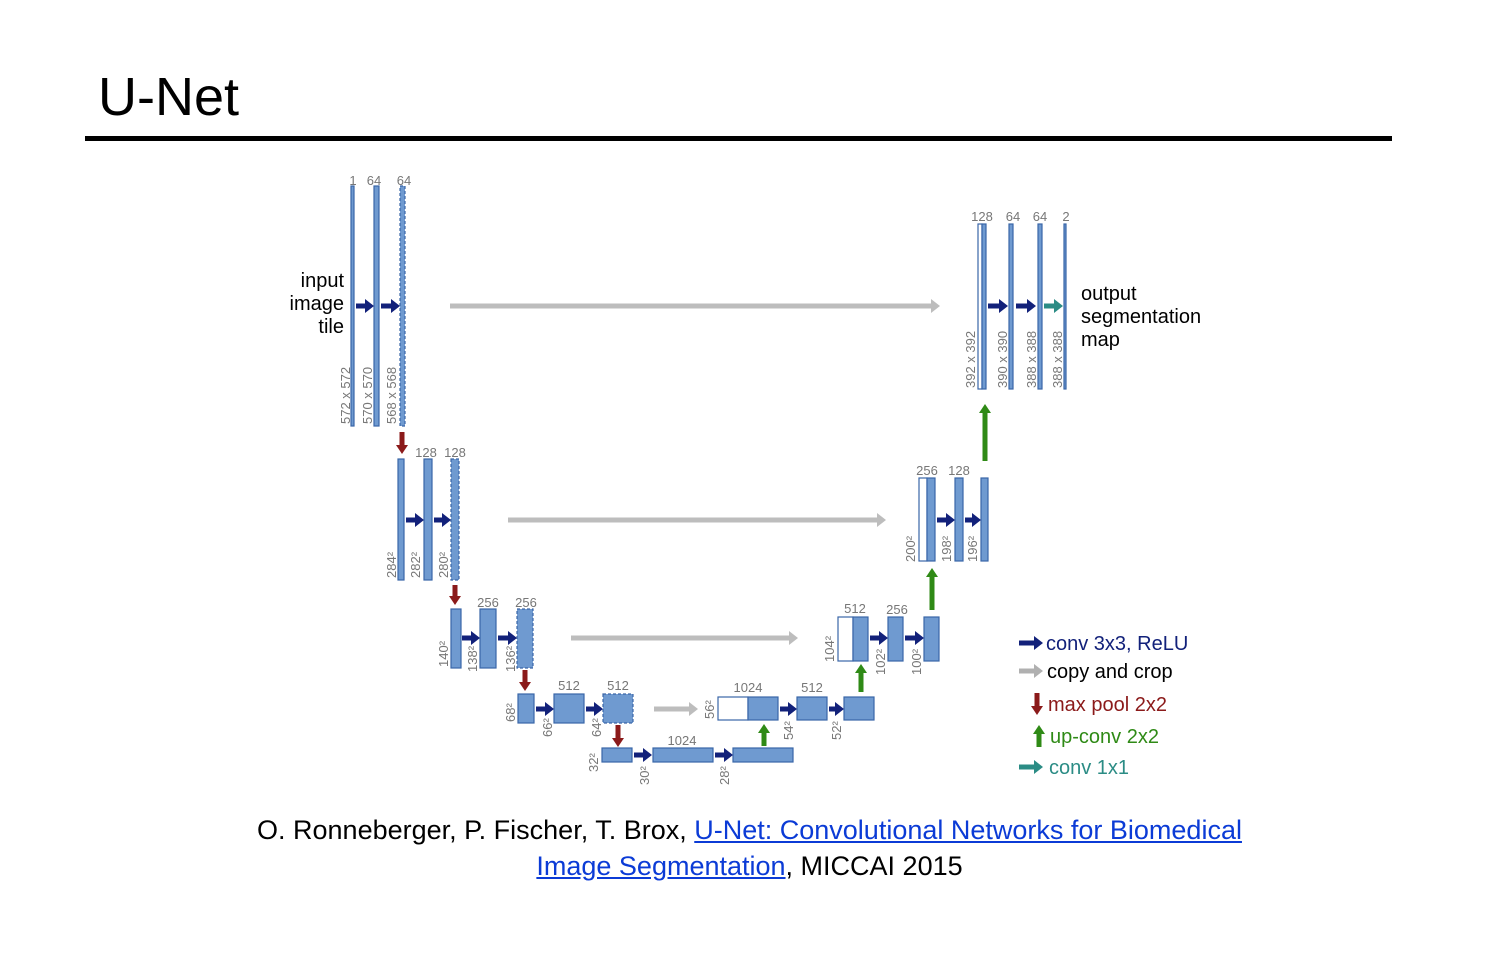 This screenshot has height=977, width=1499. I want to click on input-label: image, so click(317, 304).